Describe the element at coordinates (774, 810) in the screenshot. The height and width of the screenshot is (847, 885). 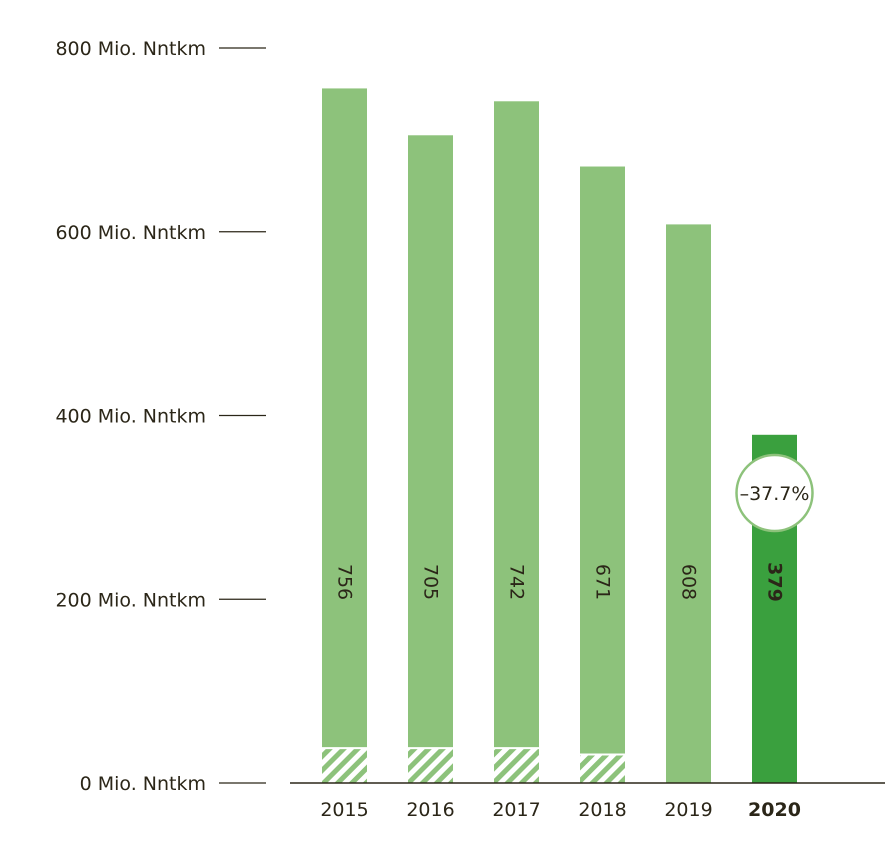
I see `x-tick-label-2020: 2020` at that location.